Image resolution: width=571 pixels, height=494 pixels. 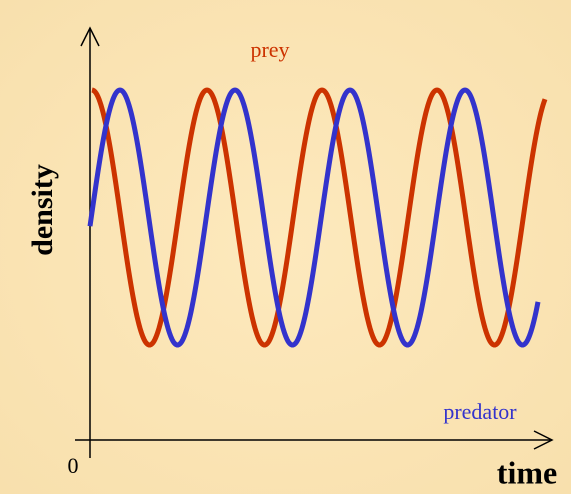 What do you see at coordinates (527, 472) in the screenshot?
I see `x-axis-label: time` at bounding box center [527, 472].